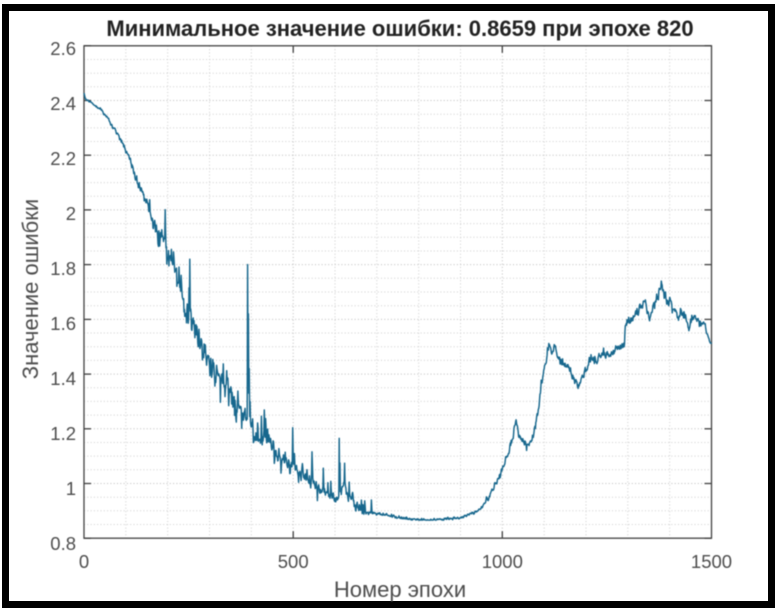 The width and height of the screenshot is (781, 612). I want to click on svg-text: 1.4, so click(63, 378).